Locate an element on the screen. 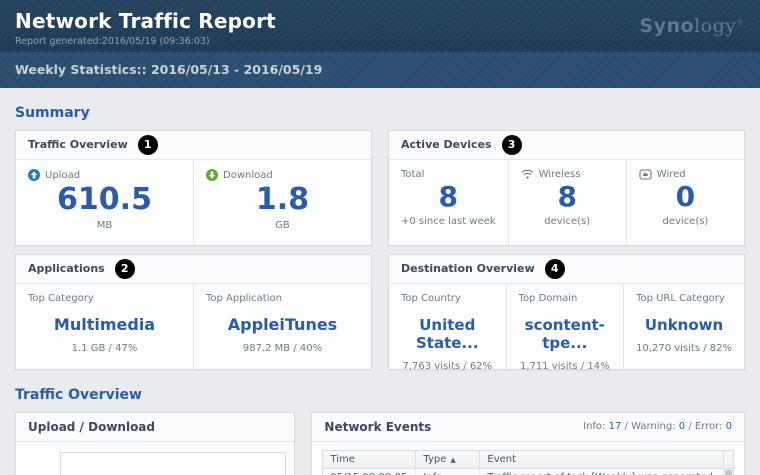  card-title: Destination Overview is located at coordinates (468, 268).